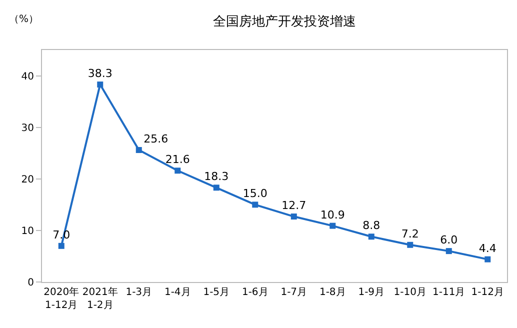  Describe the element at coordinates (449, 292) in the screenshot. I see `x-tick-label: 1-11月` at that location.